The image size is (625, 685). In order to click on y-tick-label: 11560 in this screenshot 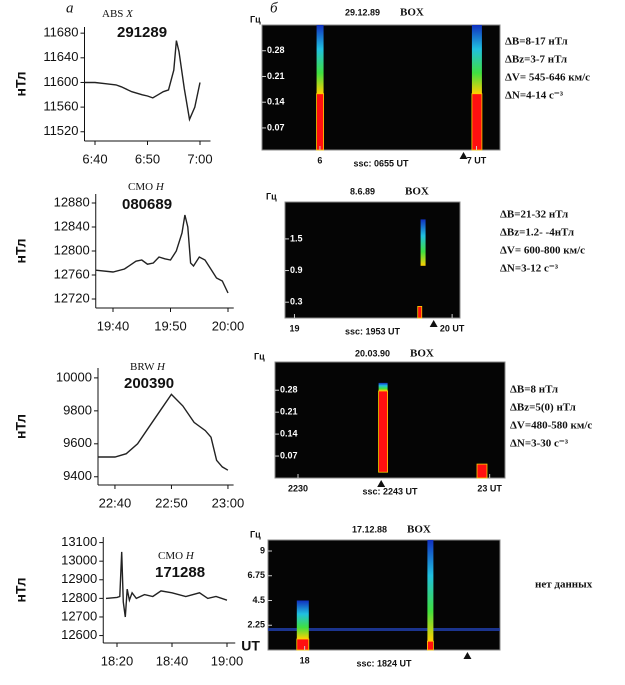, I will do `click(60, 106)`.